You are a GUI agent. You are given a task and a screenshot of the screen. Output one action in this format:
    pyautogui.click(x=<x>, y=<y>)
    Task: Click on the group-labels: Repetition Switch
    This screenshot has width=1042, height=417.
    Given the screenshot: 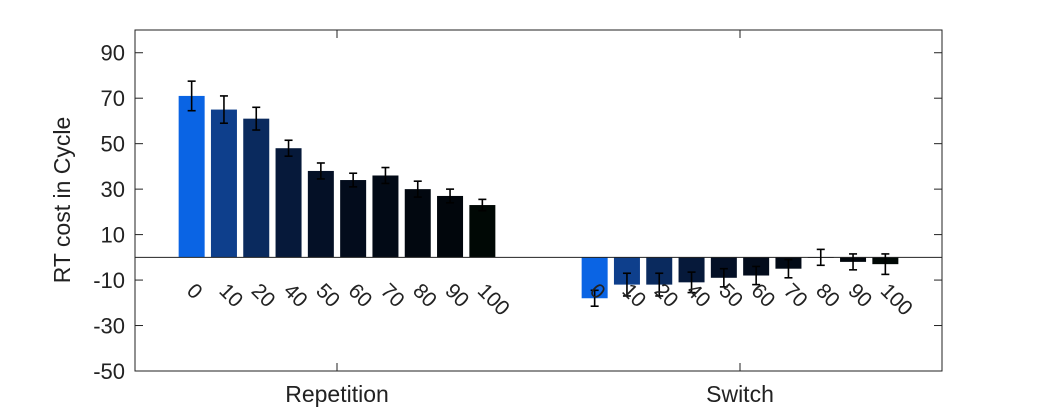 What is the action you would take?
    pyautogui.click(x=529, y=394)
    